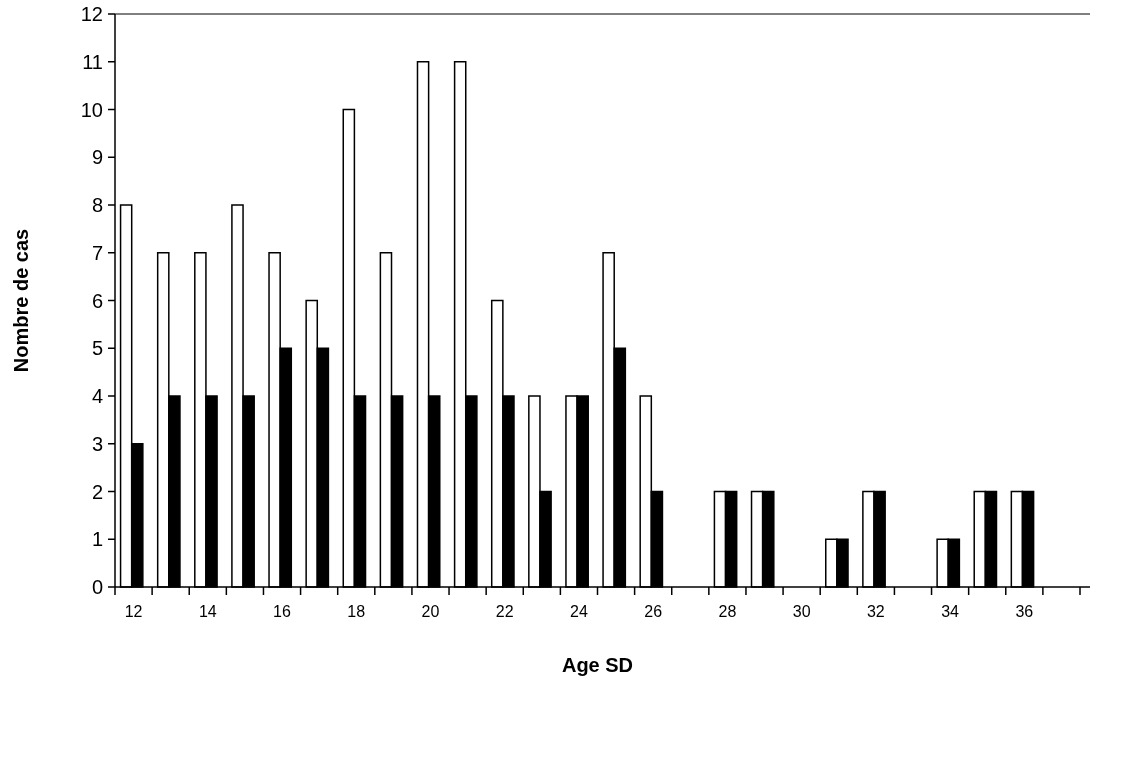 The width and height of the screenshot is (1131, 782). What do you see at coordinates (356, 611) in the screenshot?
I see `x-tick-label: 18` at bounding box center [356, 611].